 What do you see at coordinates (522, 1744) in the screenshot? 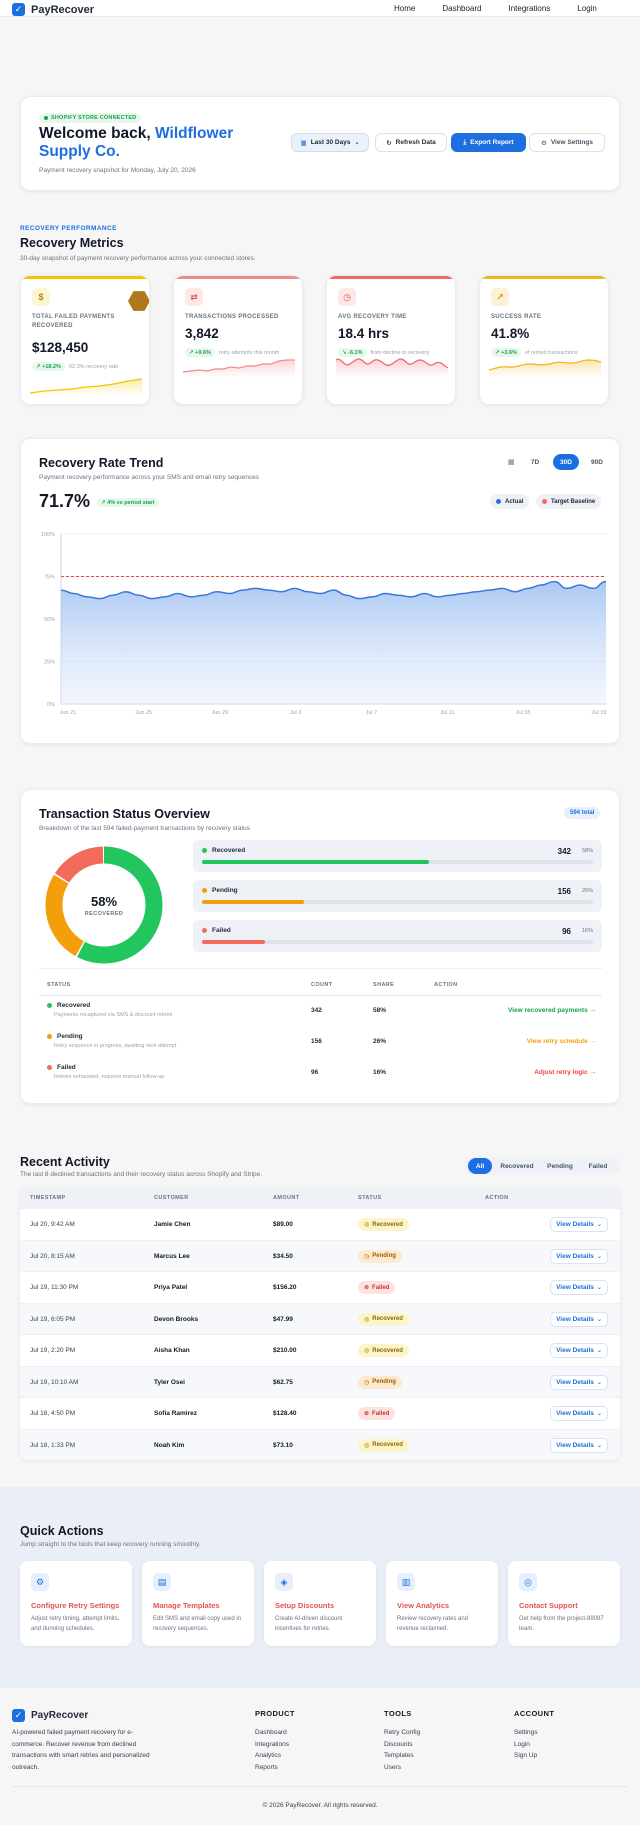
I see `footer-link-login: Login` at bounding box center [522, 1744].